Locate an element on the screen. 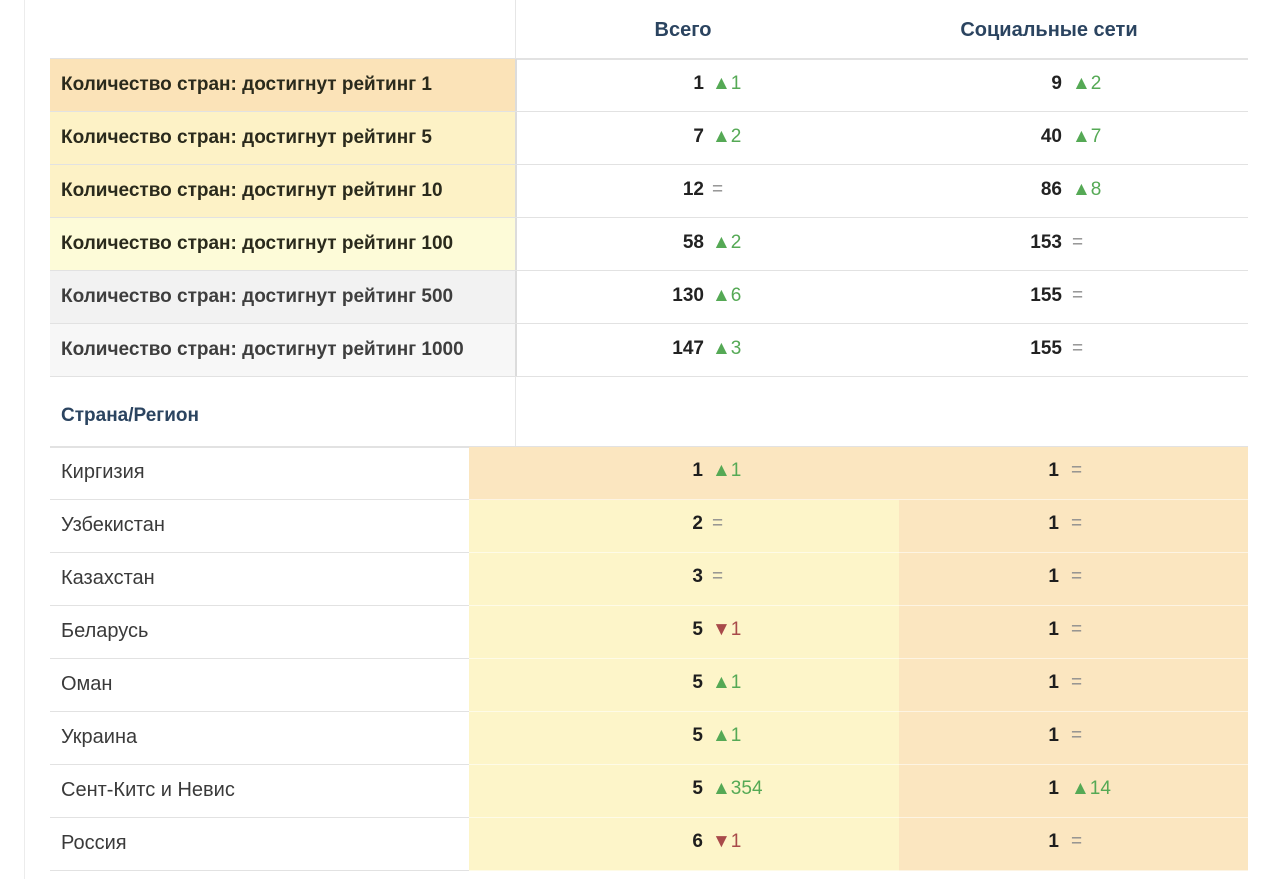 The height and width of the screenshot is (879, 1280). summary-total-delta: = is located at coordinates (718, 189).